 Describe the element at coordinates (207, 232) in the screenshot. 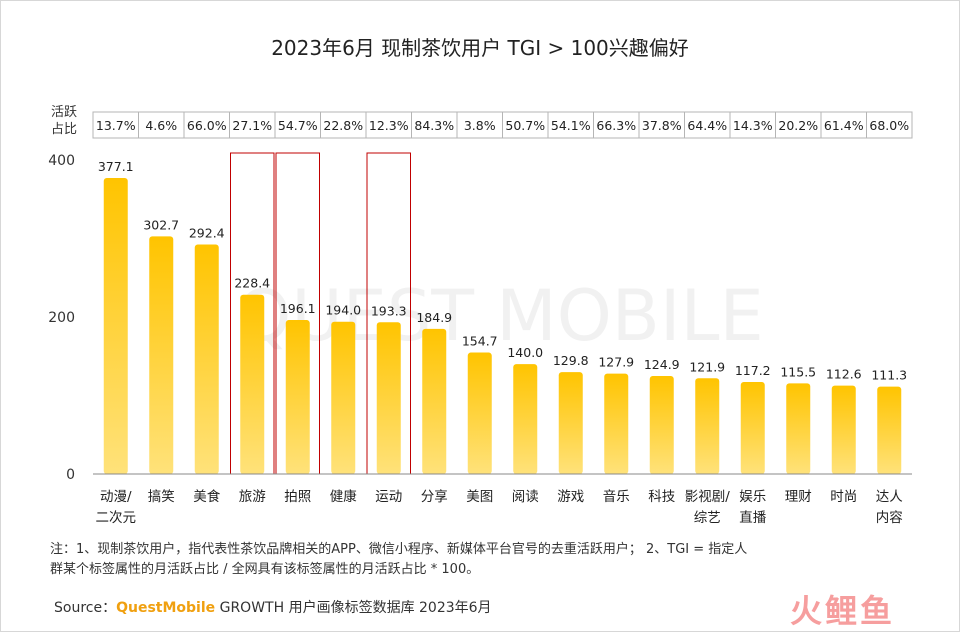

I see `data-label: 292.4` at that location.